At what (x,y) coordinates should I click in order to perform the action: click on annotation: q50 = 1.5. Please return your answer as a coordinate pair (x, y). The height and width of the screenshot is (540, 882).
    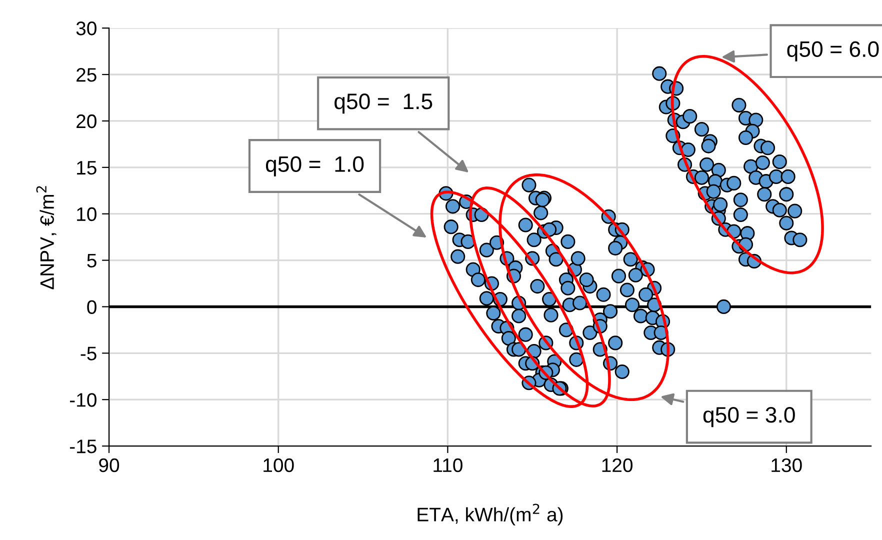
    Looking at the image, I should click on (383, 104).